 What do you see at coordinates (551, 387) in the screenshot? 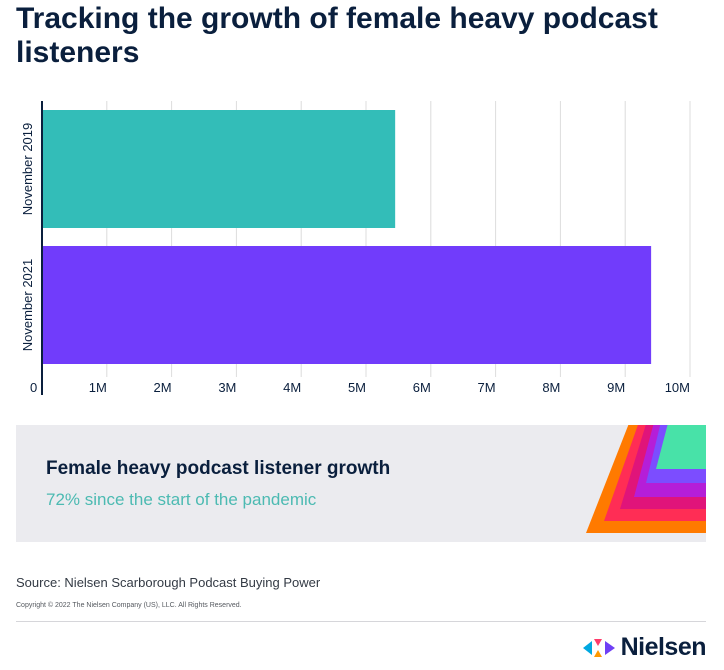
I see `x-tick-label: 8M` at bounding box center [551, 387].